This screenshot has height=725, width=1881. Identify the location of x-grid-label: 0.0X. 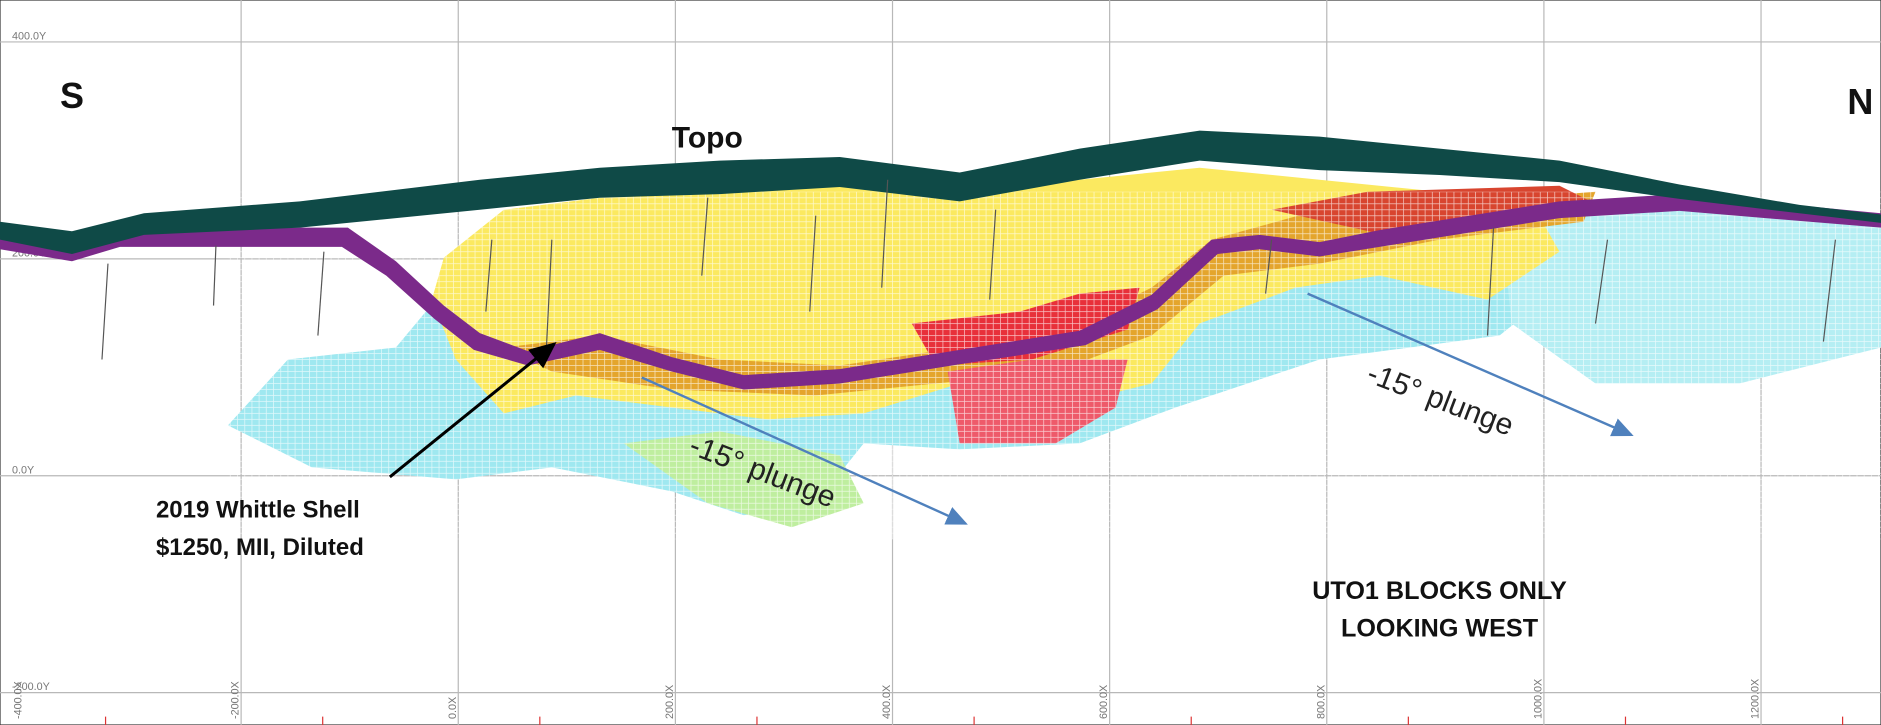
(453, 708).